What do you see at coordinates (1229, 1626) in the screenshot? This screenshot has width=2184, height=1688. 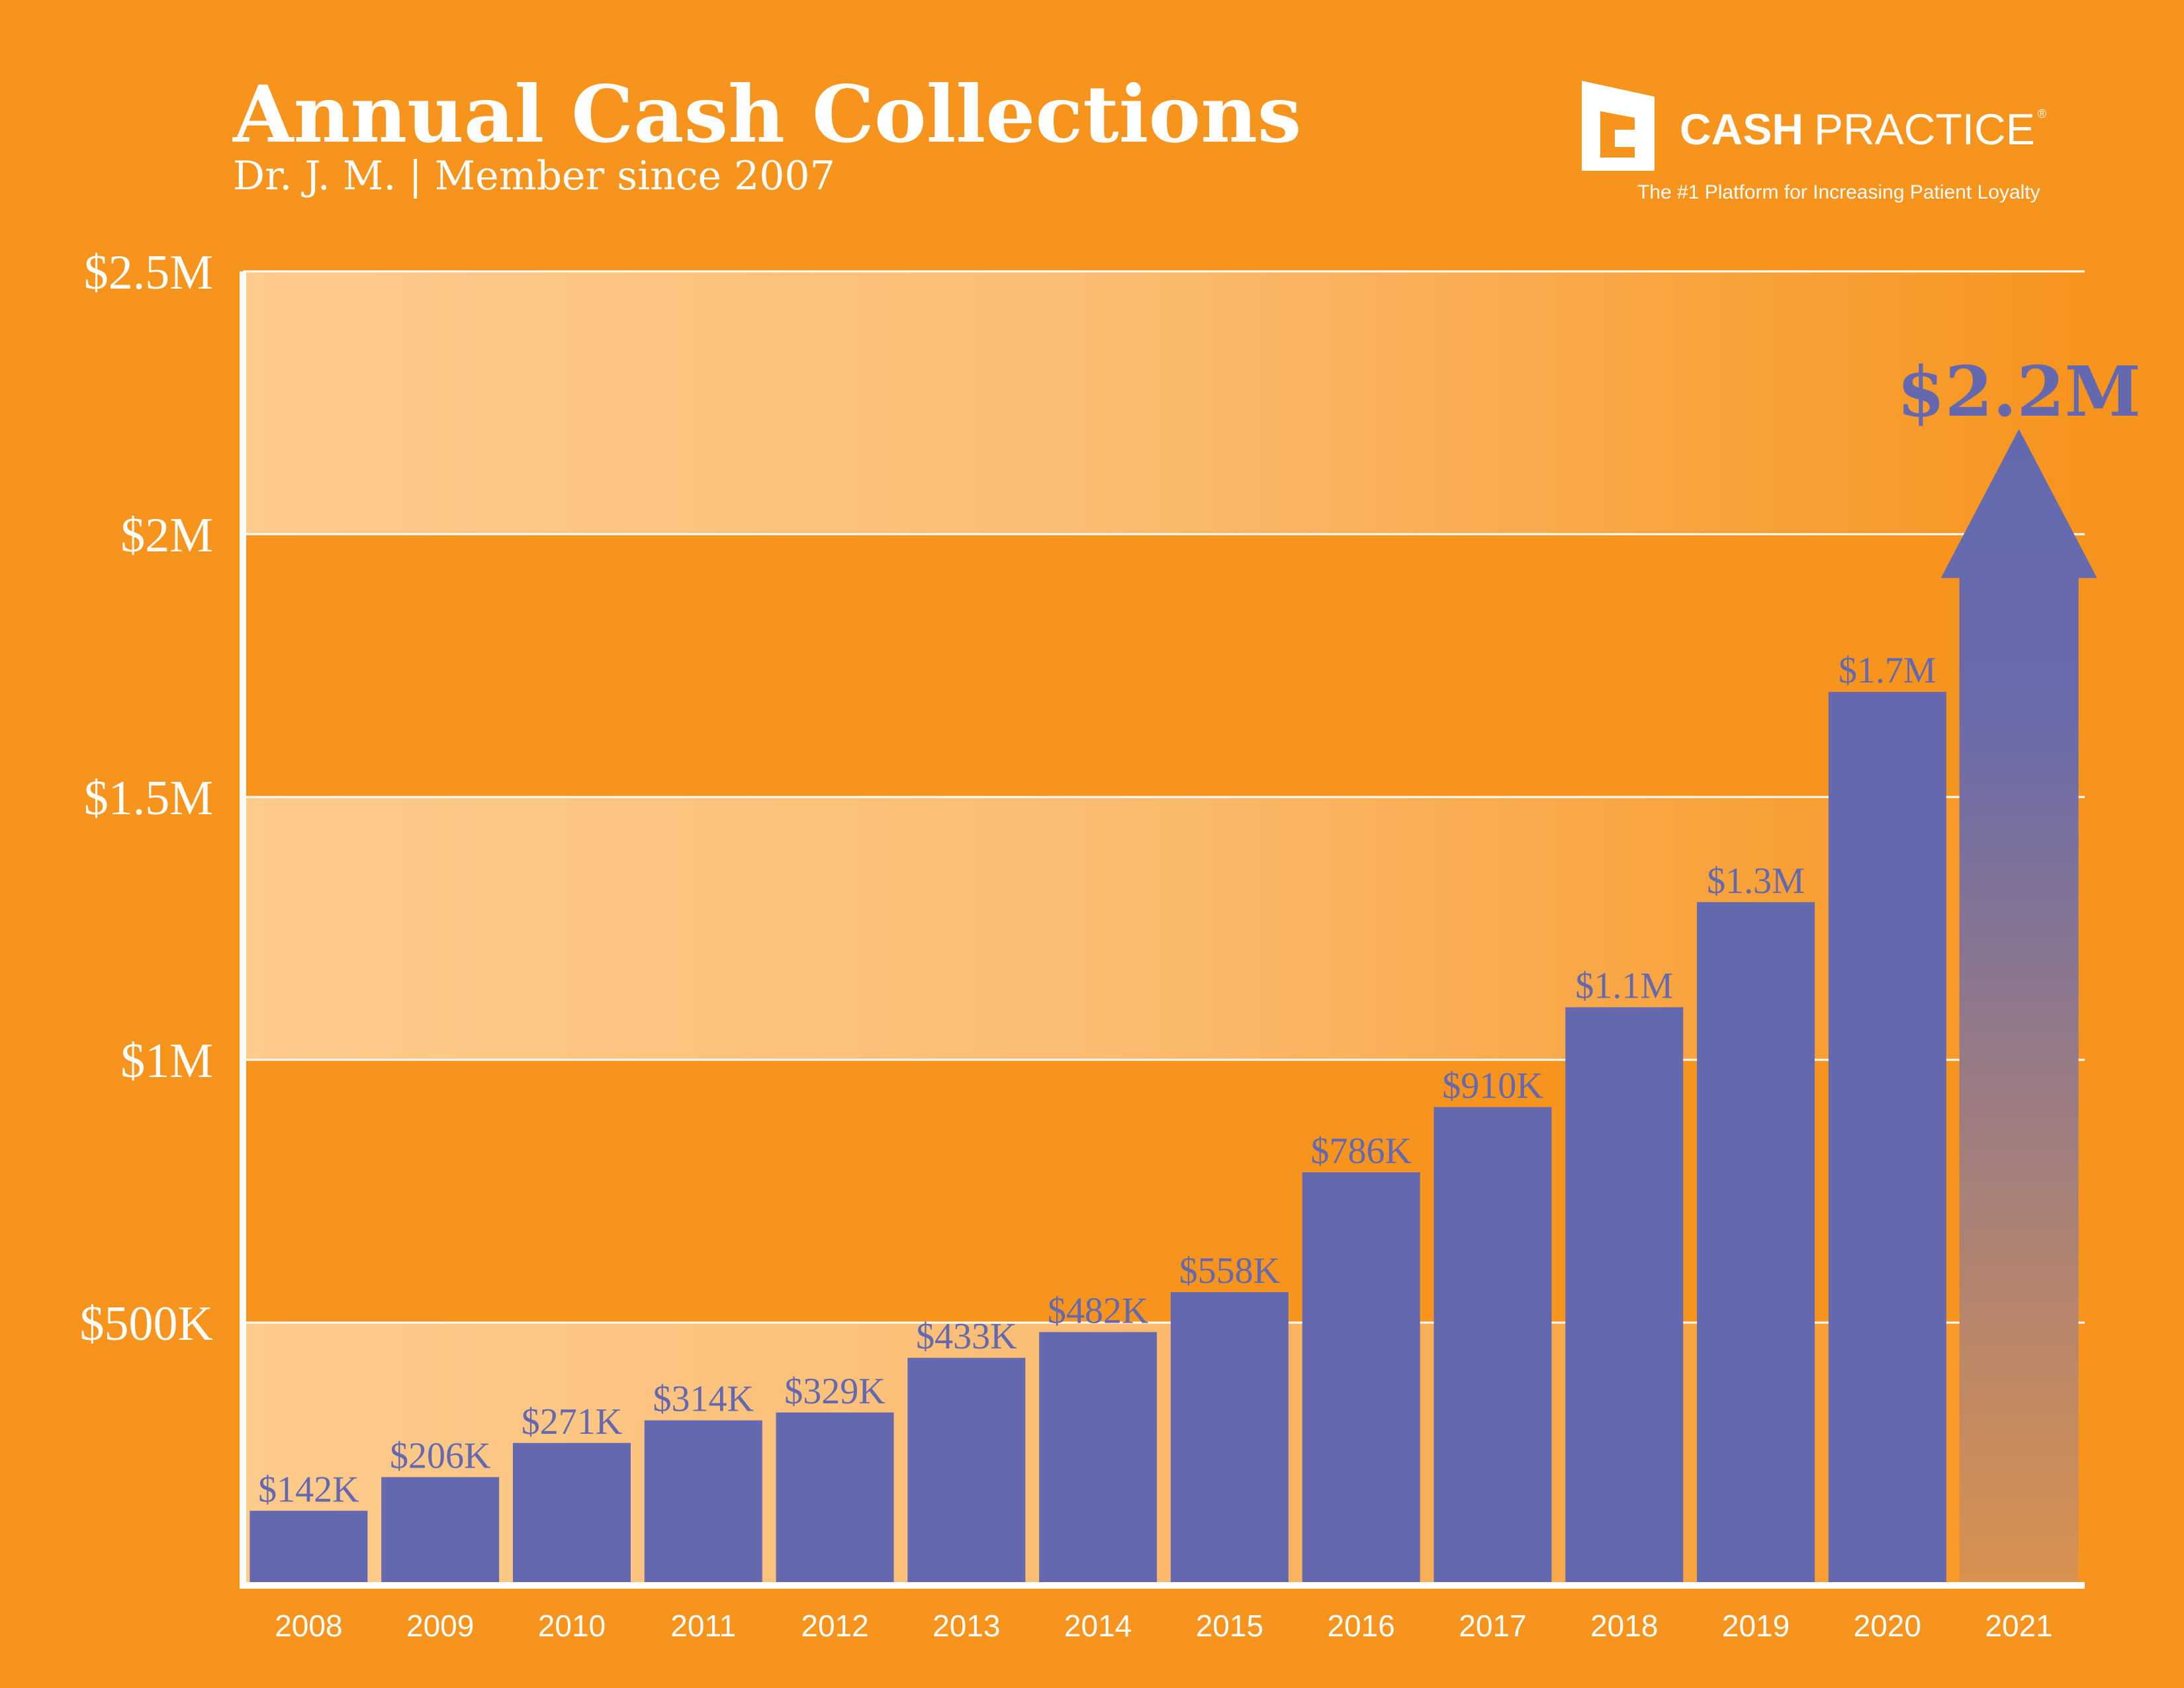 I see `x-tick-label: 2015` at bounding box center [1229, 1626].